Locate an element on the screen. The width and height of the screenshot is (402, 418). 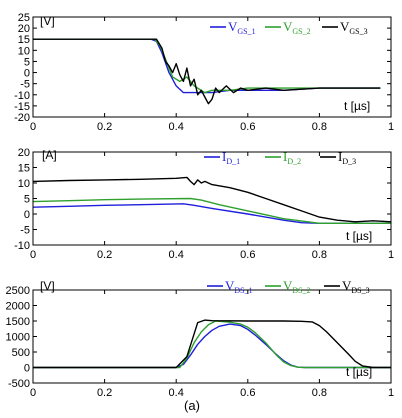
legend-entry: ID_3 is located at coordinates (347, 157).